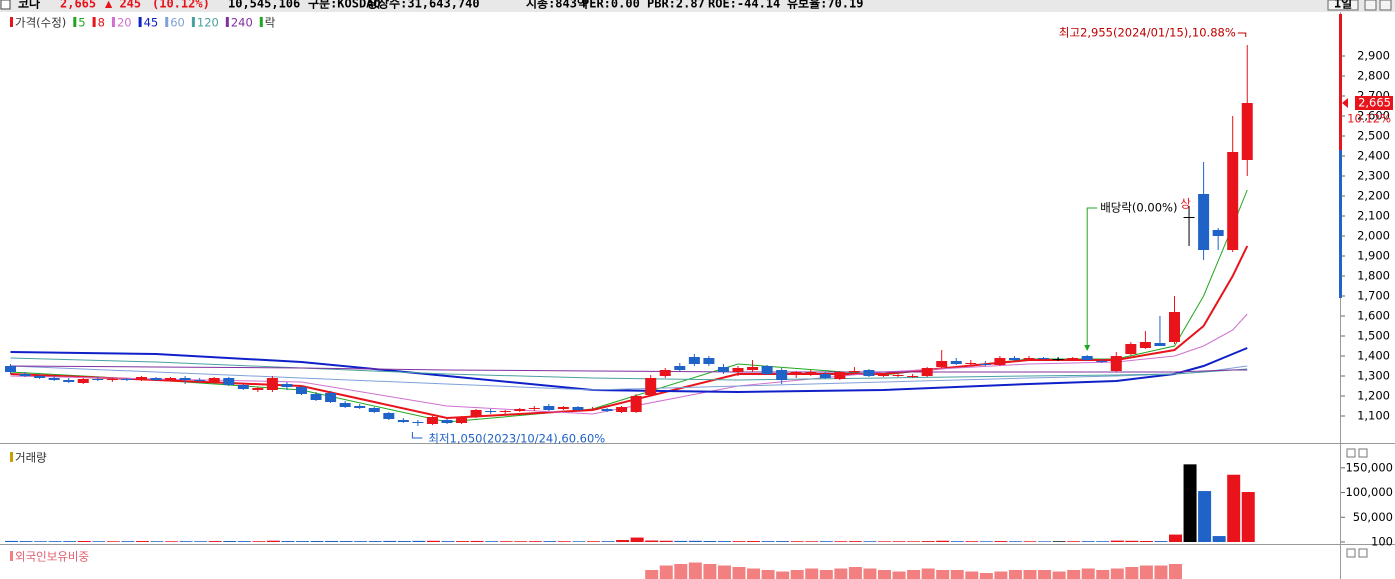 Image resolution: width=1395 pixels, height=579 pixels. I want to click on legend-label: 240, so click(242, 23).